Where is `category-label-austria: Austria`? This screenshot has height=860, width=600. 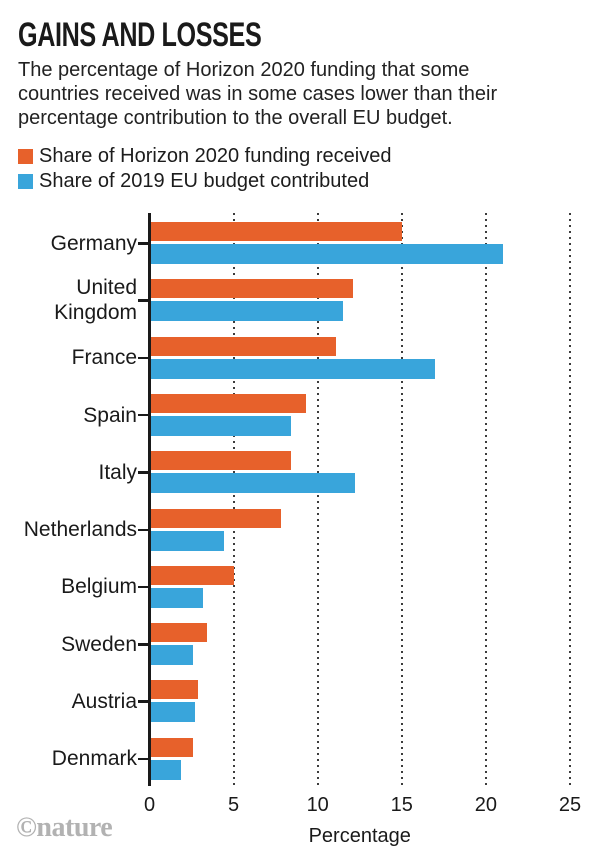 category-label-austria: Austria is located at coordinates (104, 702).